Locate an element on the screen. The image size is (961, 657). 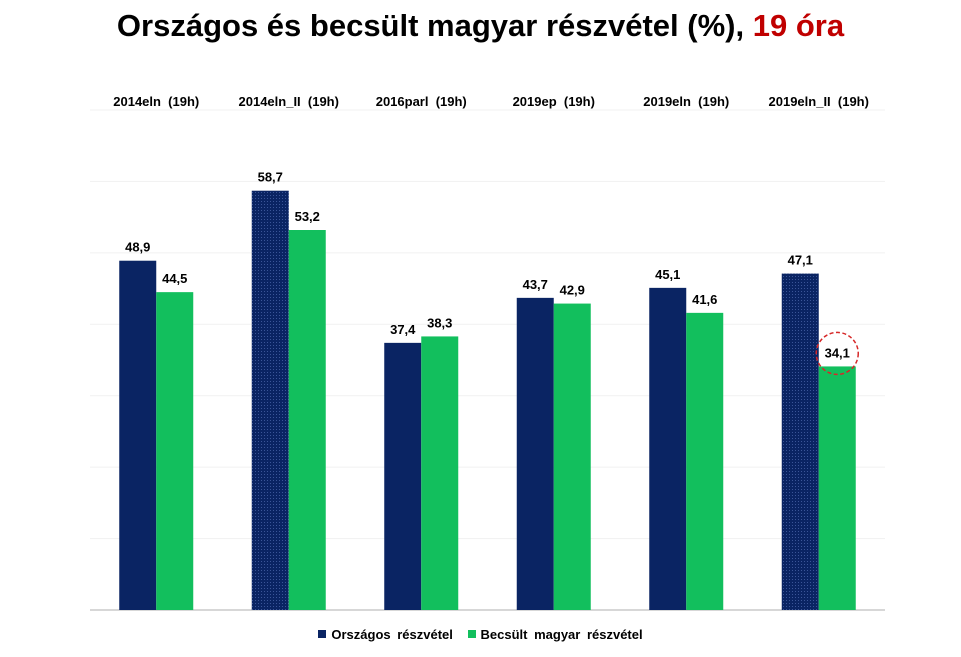
data-label: 34,1 is located at coordinates (837, 352).